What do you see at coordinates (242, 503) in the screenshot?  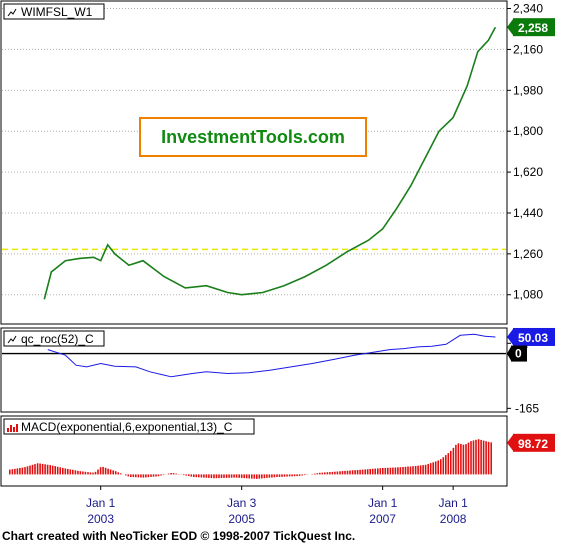 I see `date-tick-month: Jan 3` at bounding box center [242, 503].